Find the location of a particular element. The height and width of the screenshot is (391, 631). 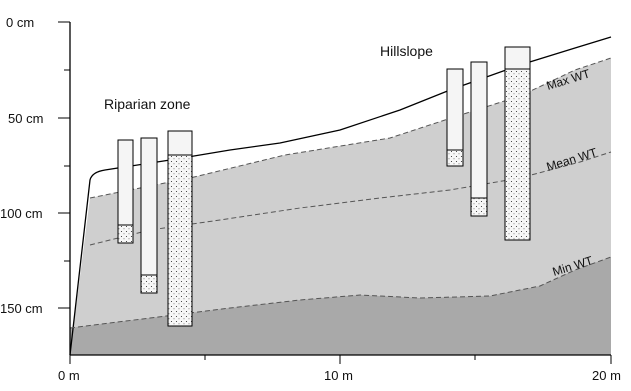

hillslope-label: Hillslope is located at coordinates (406, 51).